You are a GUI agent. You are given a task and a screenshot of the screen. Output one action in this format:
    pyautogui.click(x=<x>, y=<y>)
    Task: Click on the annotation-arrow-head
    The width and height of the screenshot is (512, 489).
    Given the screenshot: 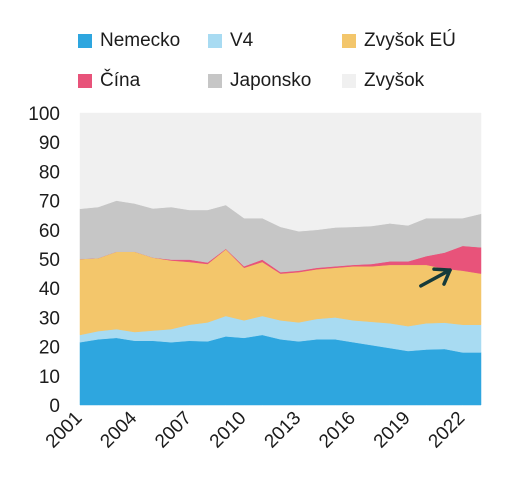 What is the action you would take?
    pyautogui.click(x=442, y=276)
    